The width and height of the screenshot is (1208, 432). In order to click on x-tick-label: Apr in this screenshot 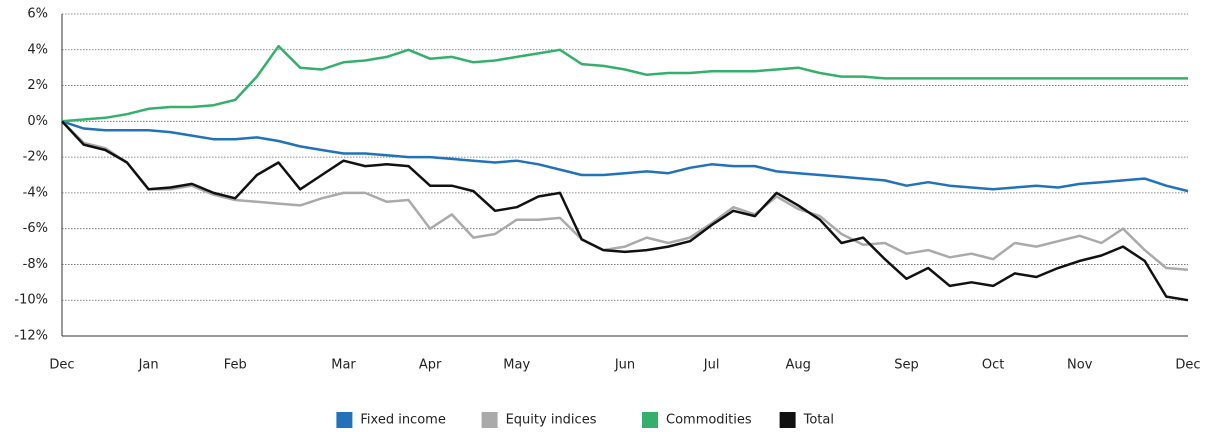, I will do `click(430, 365)`.